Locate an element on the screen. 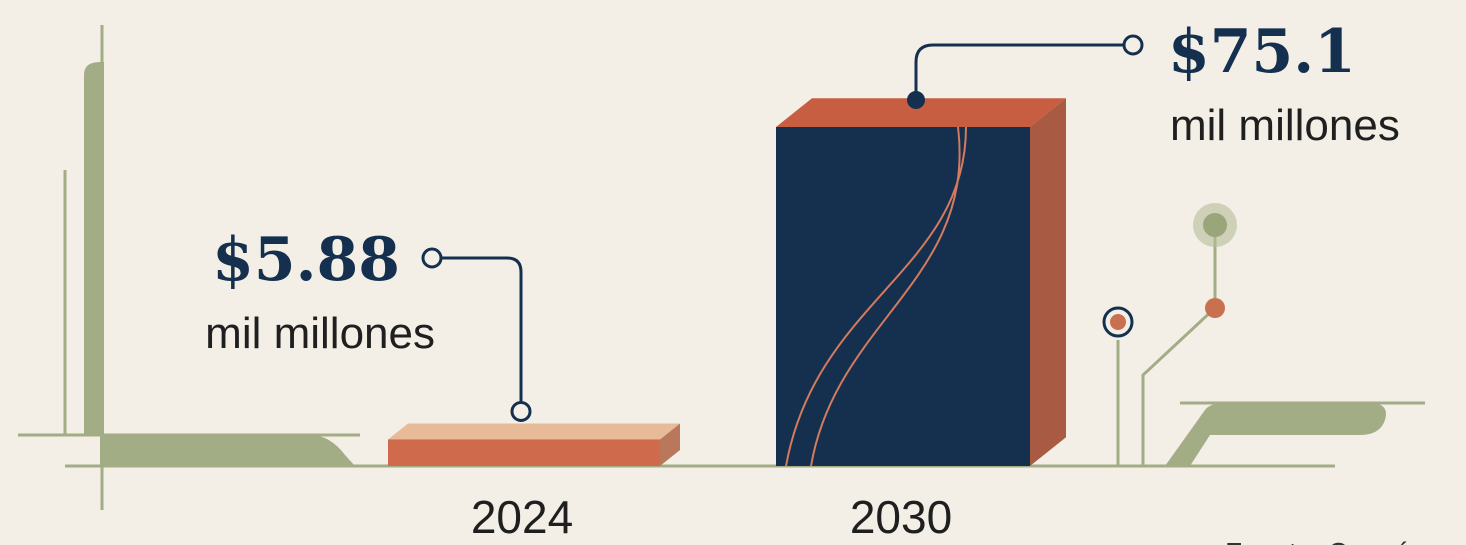 Image resolution: width=1466 pixels, height=545 pixels. bar is located at coordinates (524, 452).